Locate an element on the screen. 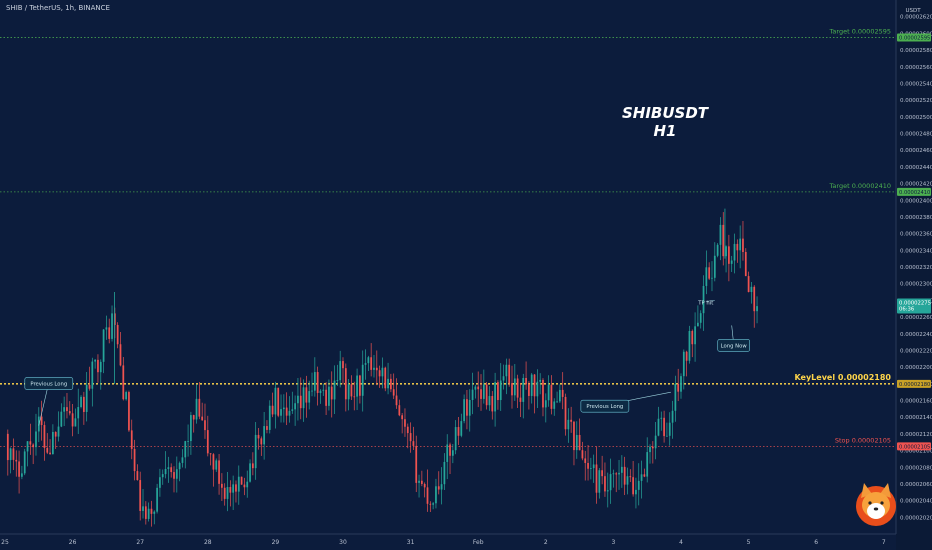 The image size is (932, 550). annotation-label: Long Now is located at coordinates (734, 346).